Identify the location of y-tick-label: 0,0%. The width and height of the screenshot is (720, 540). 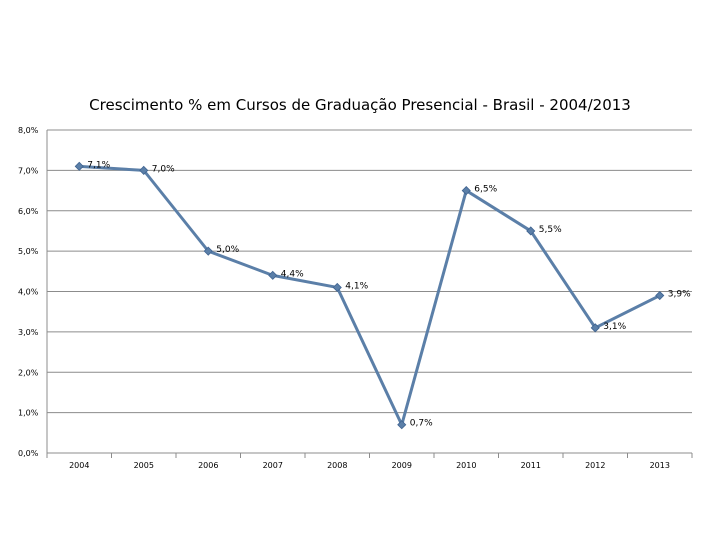
(28, 453).